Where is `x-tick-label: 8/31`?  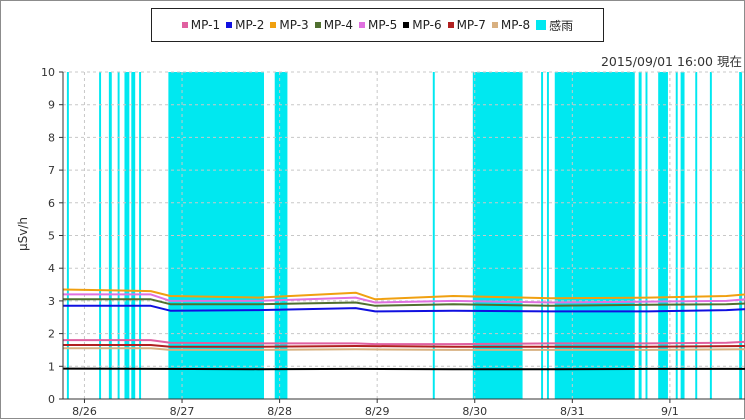 x-tick-label: 8/31 is located at coordinates (572, 411).